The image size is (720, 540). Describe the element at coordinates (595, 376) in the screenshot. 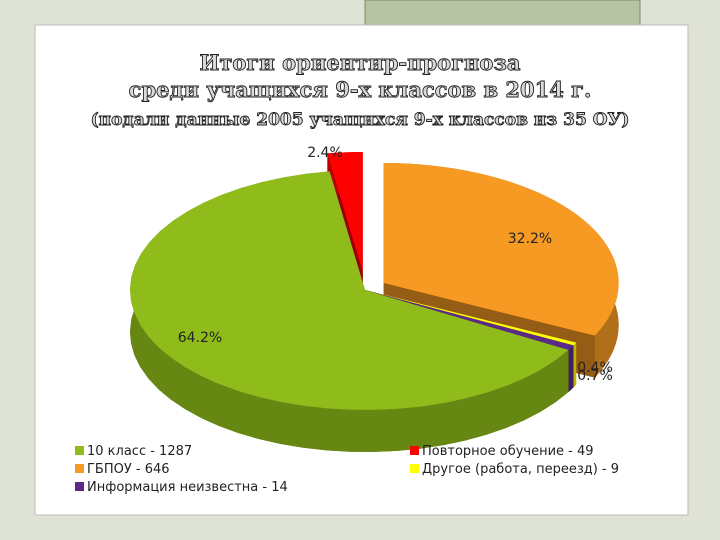

I see `data-label: 0.7%` at that location.